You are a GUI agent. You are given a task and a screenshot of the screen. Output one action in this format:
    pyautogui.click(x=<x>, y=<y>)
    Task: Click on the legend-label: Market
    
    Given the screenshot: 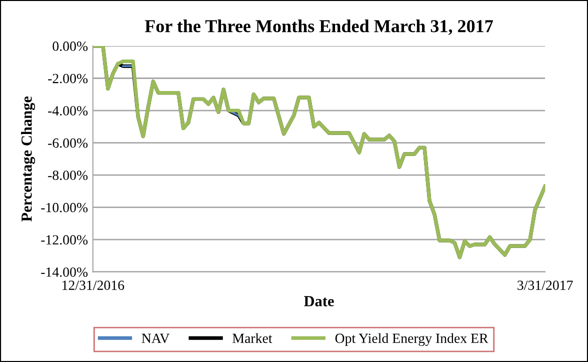 What is the action you would take?
    pyautogui.click(x=252, y=338)
    